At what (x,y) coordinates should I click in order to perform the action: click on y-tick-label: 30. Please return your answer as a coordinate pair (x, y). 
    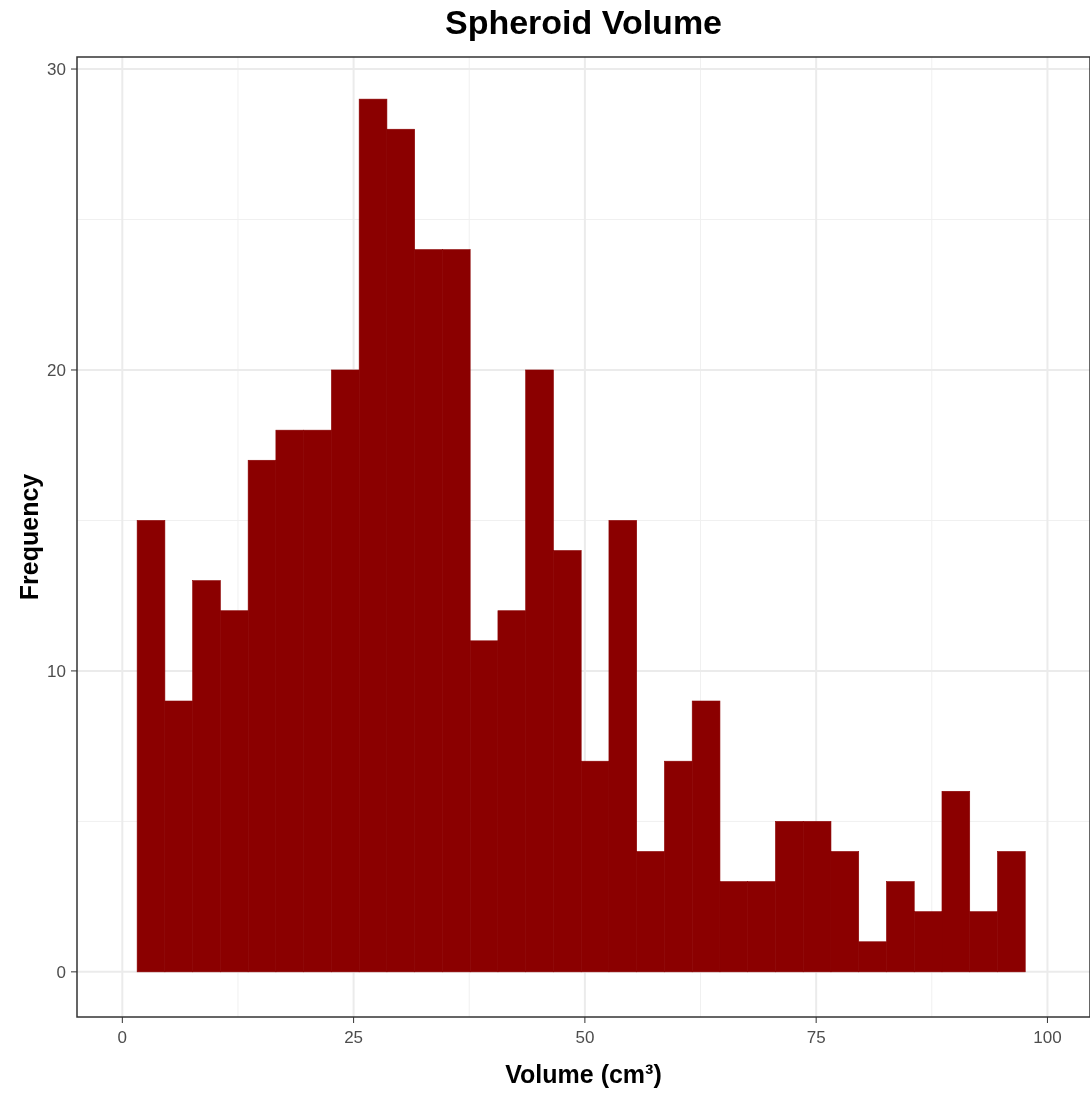
    Looking at the image, I should click on (56, 70).